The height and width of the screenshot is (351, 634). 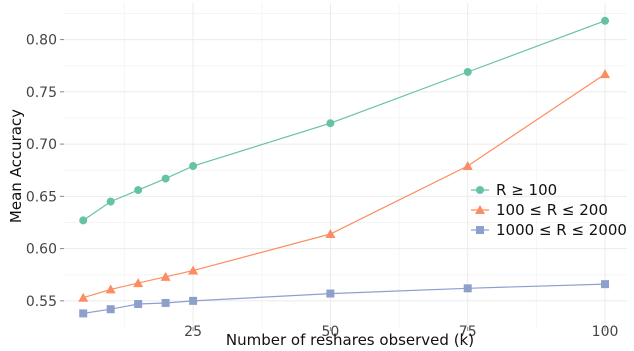 I want to click on legend-entry: 100 ≤ R ≤ 200, so click(x=539, y=210).